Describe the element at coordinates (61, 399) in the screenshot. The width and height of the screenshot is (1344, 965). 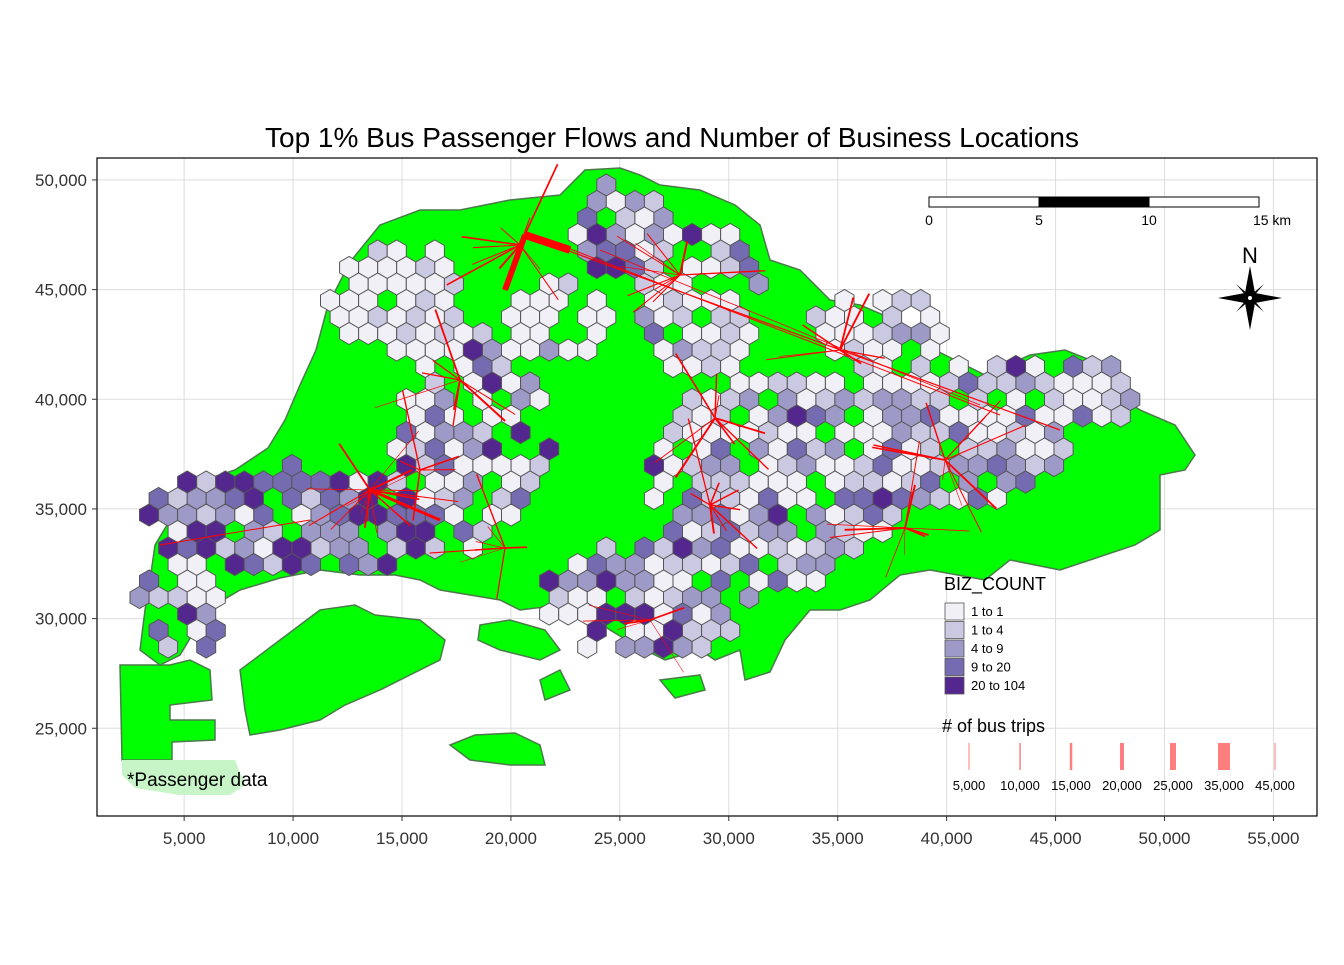
I see `y-tick-label: 40,000` at that location.